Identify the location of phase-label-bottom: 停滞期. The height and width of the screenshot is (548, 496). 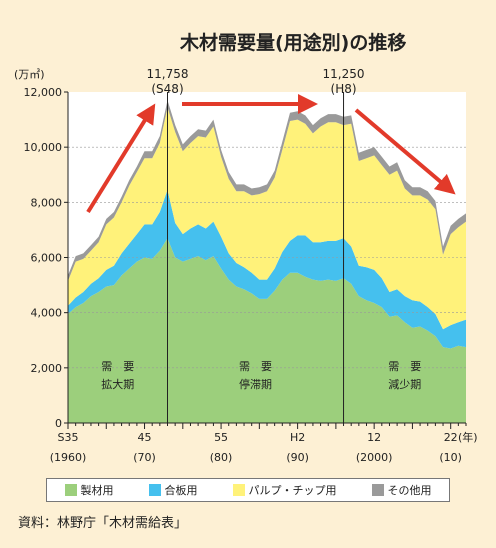
(255, 384).